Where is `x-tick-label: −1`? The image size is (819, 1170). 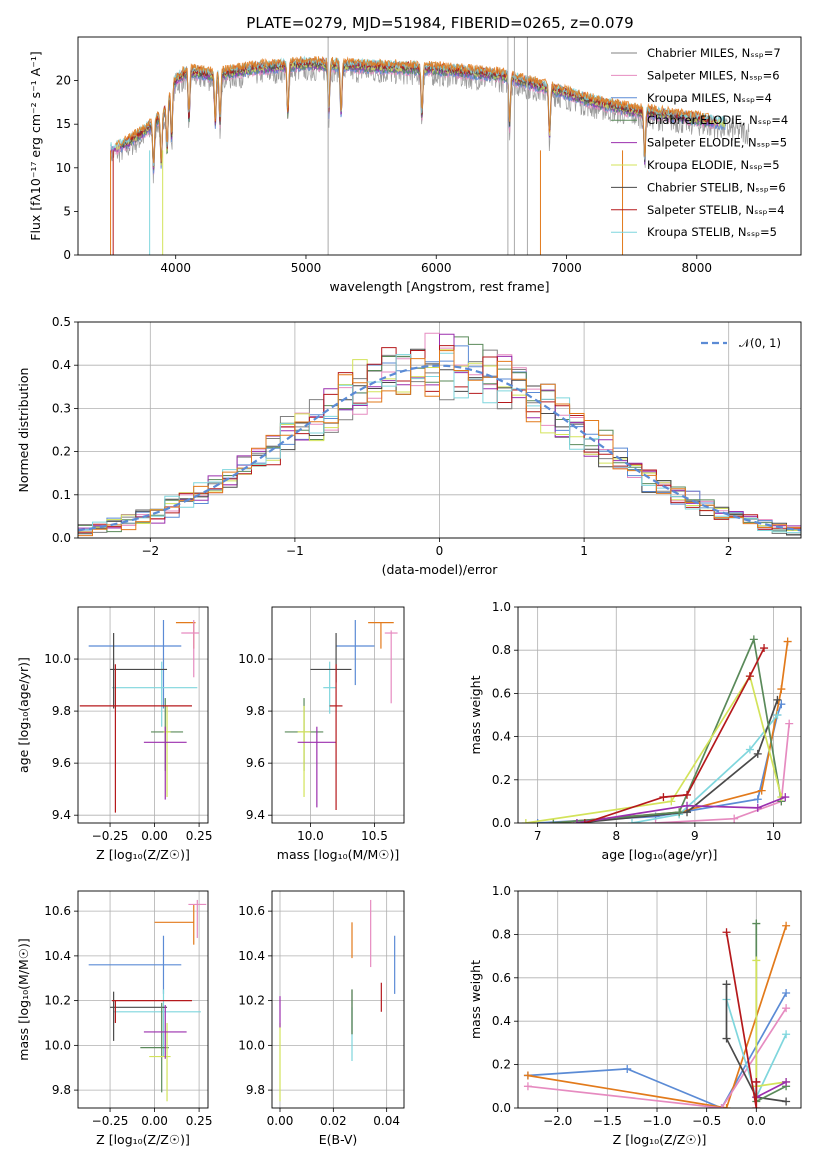 x-tick-label: −1 is located at coordinates (295, 551).